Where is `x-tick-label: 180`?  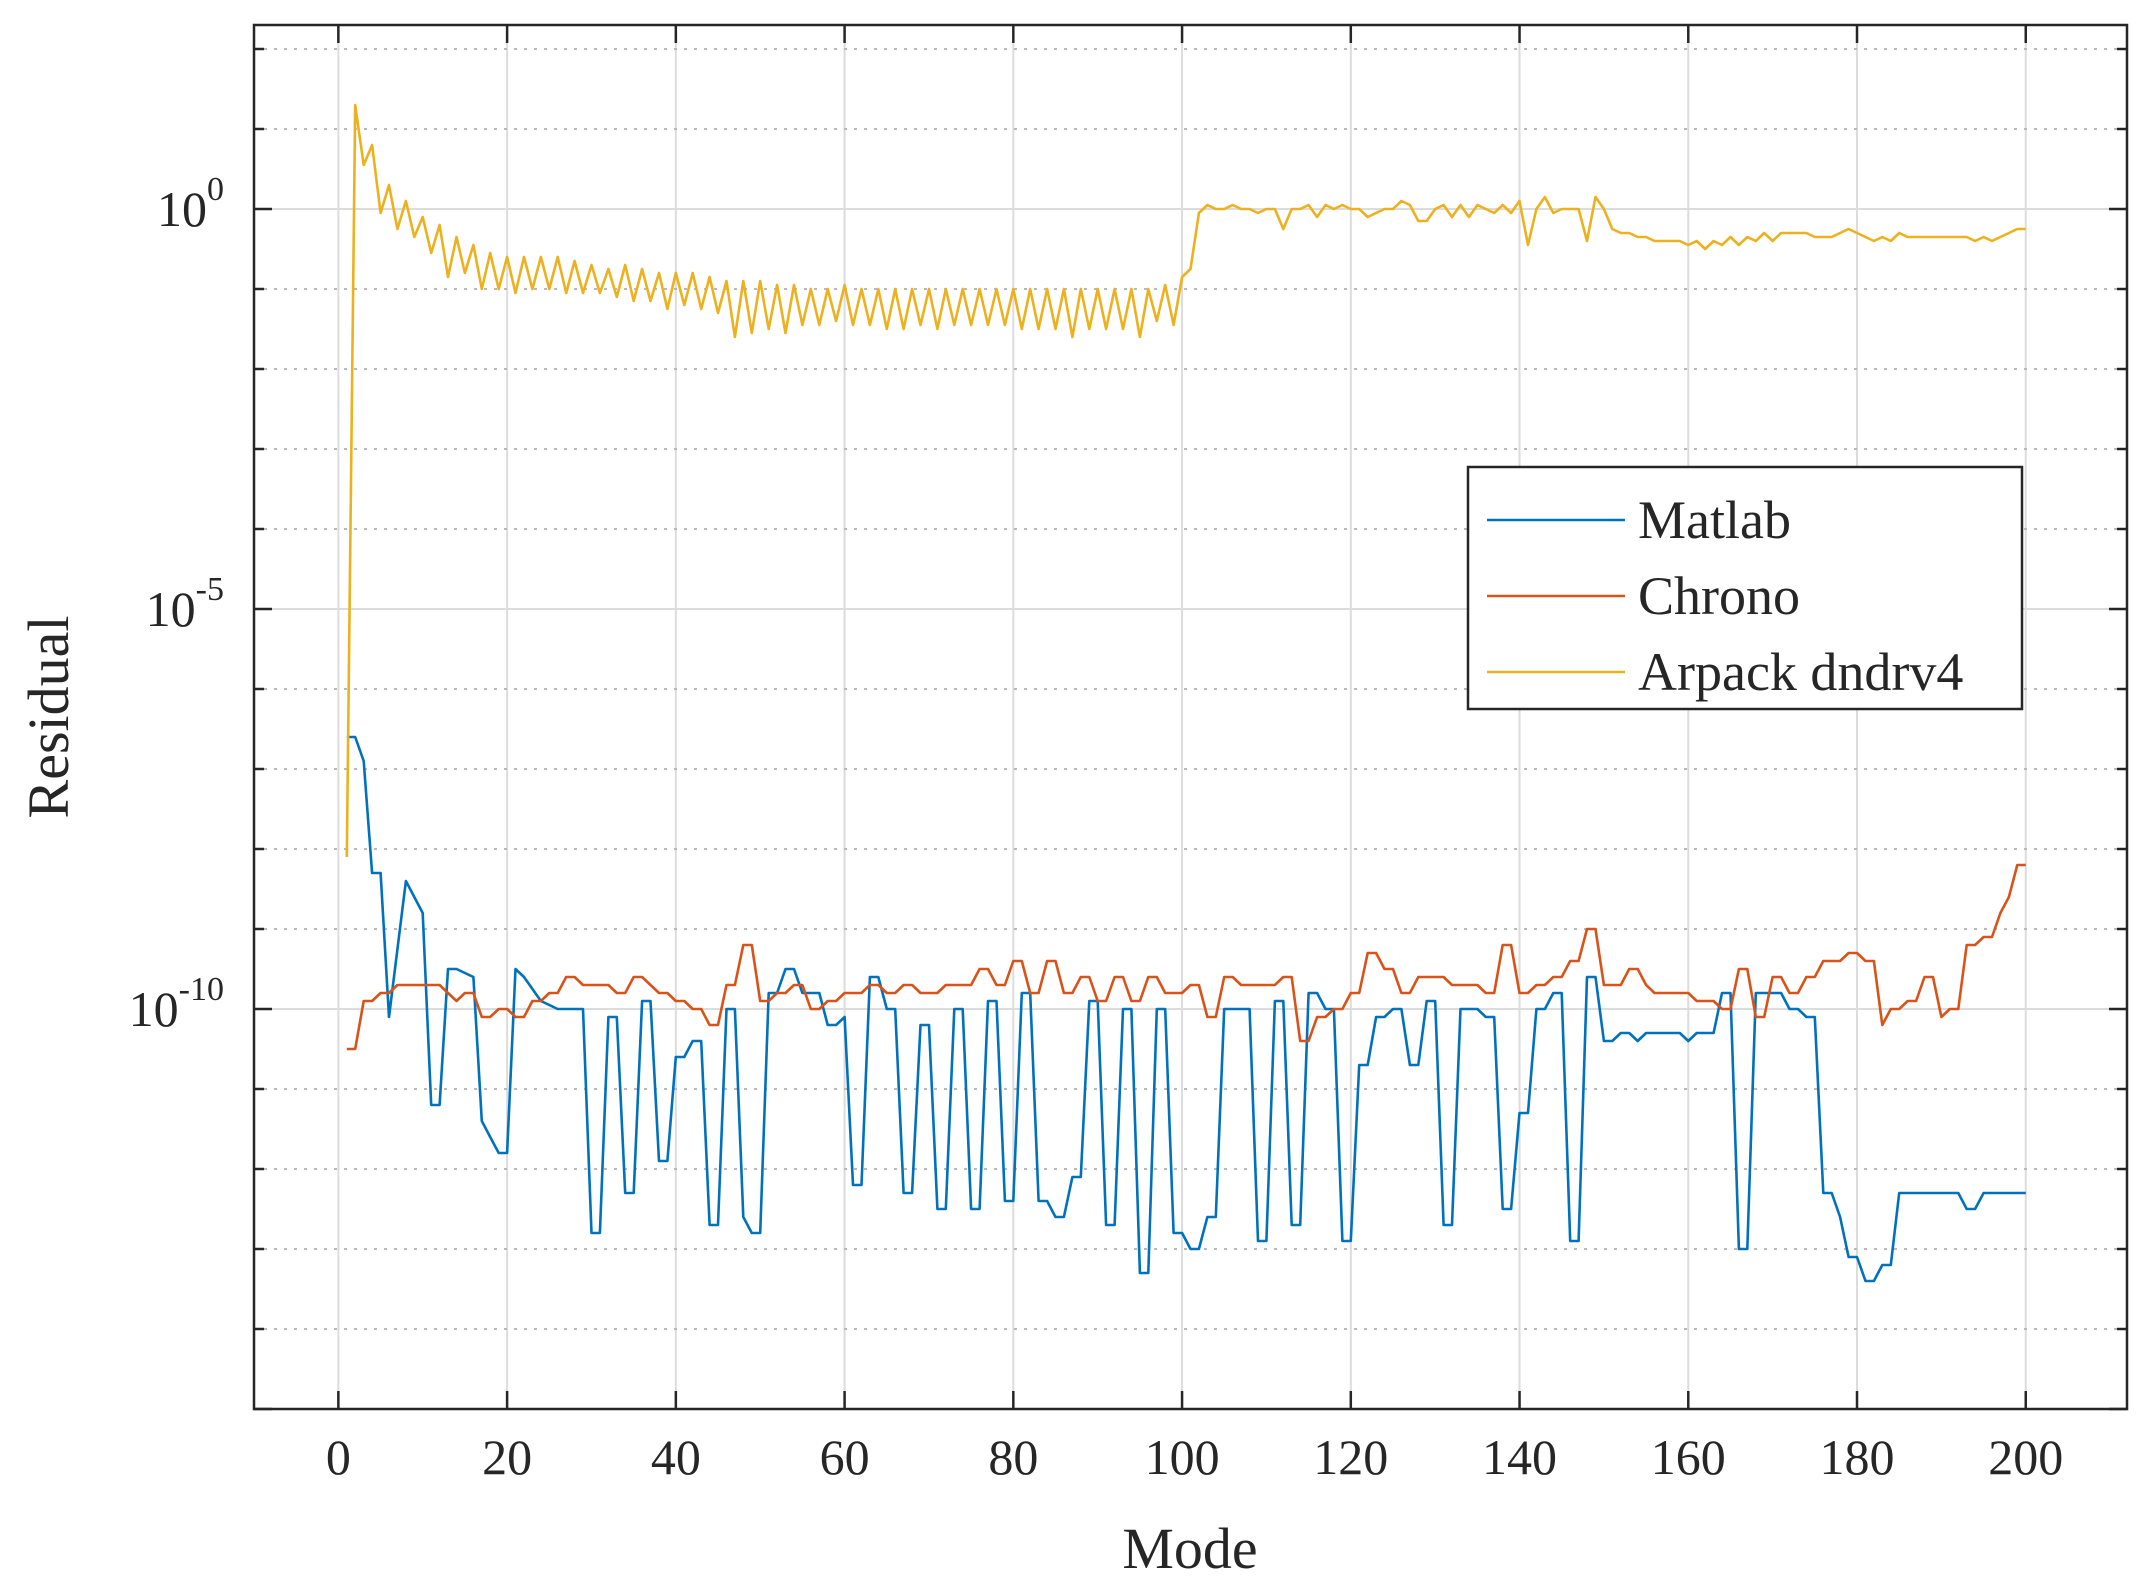
x-tick-label: 180 is located at coordinates (1857, 1457).